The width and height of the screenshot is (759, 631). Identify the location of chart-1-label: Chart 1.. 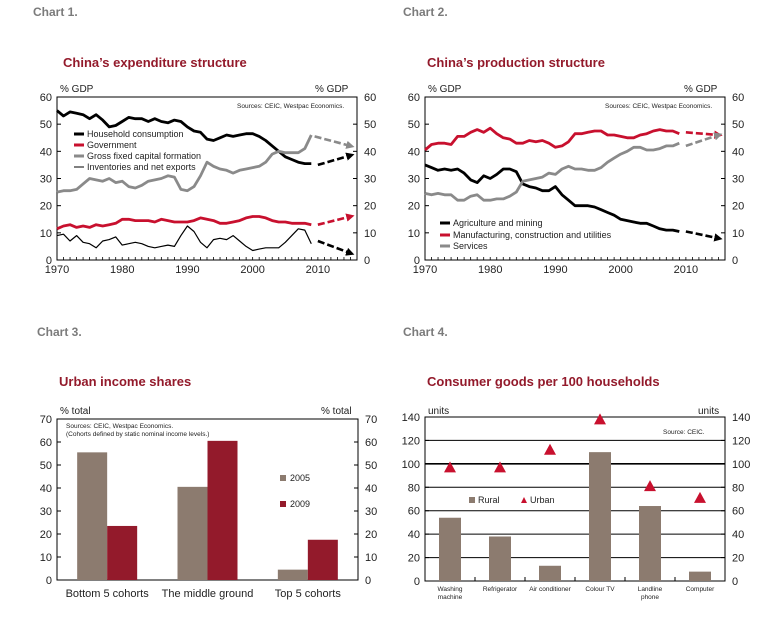
(55, 12).